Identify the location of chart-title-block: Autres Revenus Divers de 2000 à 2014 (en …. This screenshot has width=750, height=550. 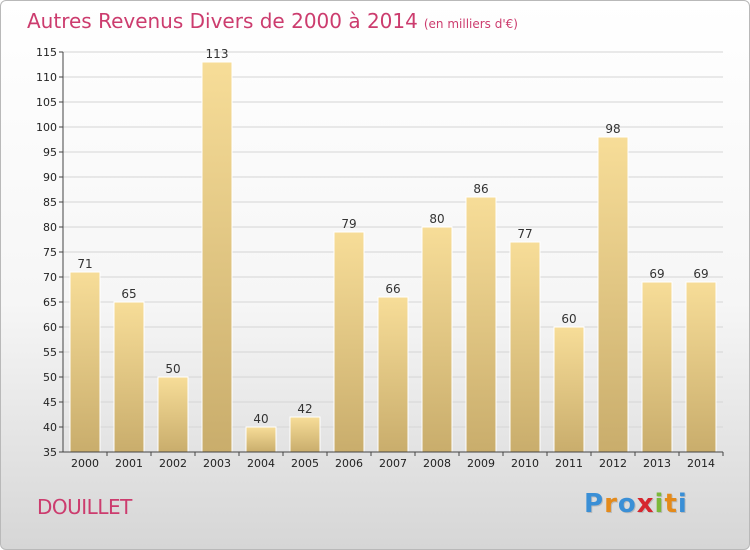
(272, 21).